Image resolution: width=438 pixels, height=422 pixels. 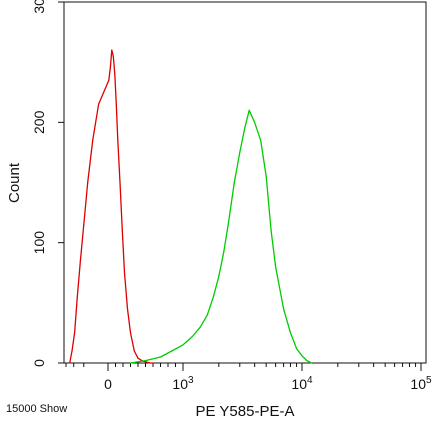 What do you see at coordinates (39, 122) in the screenshot?
I see `y-tick-label-2: 200` at bounding box center [39, 122].